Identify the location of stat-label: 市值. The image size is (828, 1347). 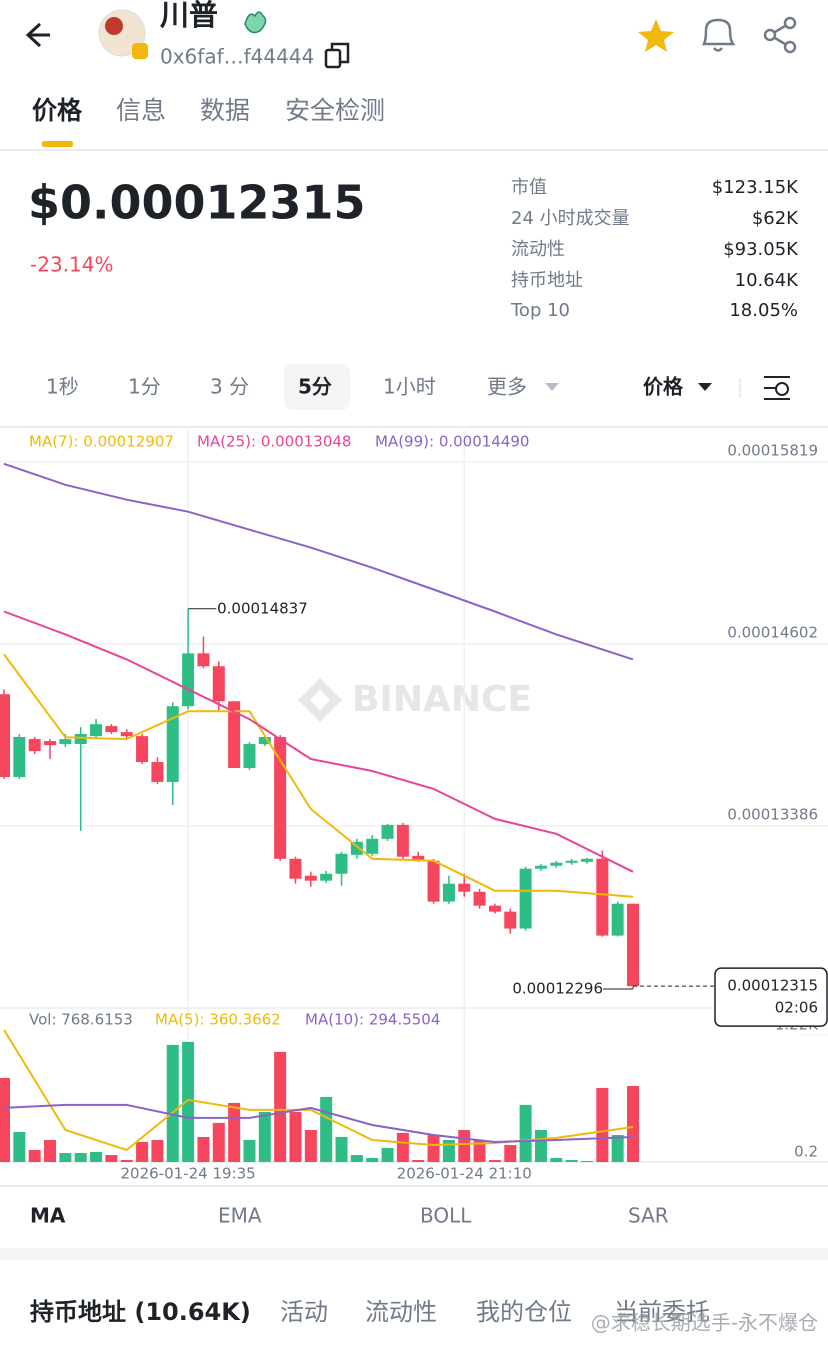
(529, 187).